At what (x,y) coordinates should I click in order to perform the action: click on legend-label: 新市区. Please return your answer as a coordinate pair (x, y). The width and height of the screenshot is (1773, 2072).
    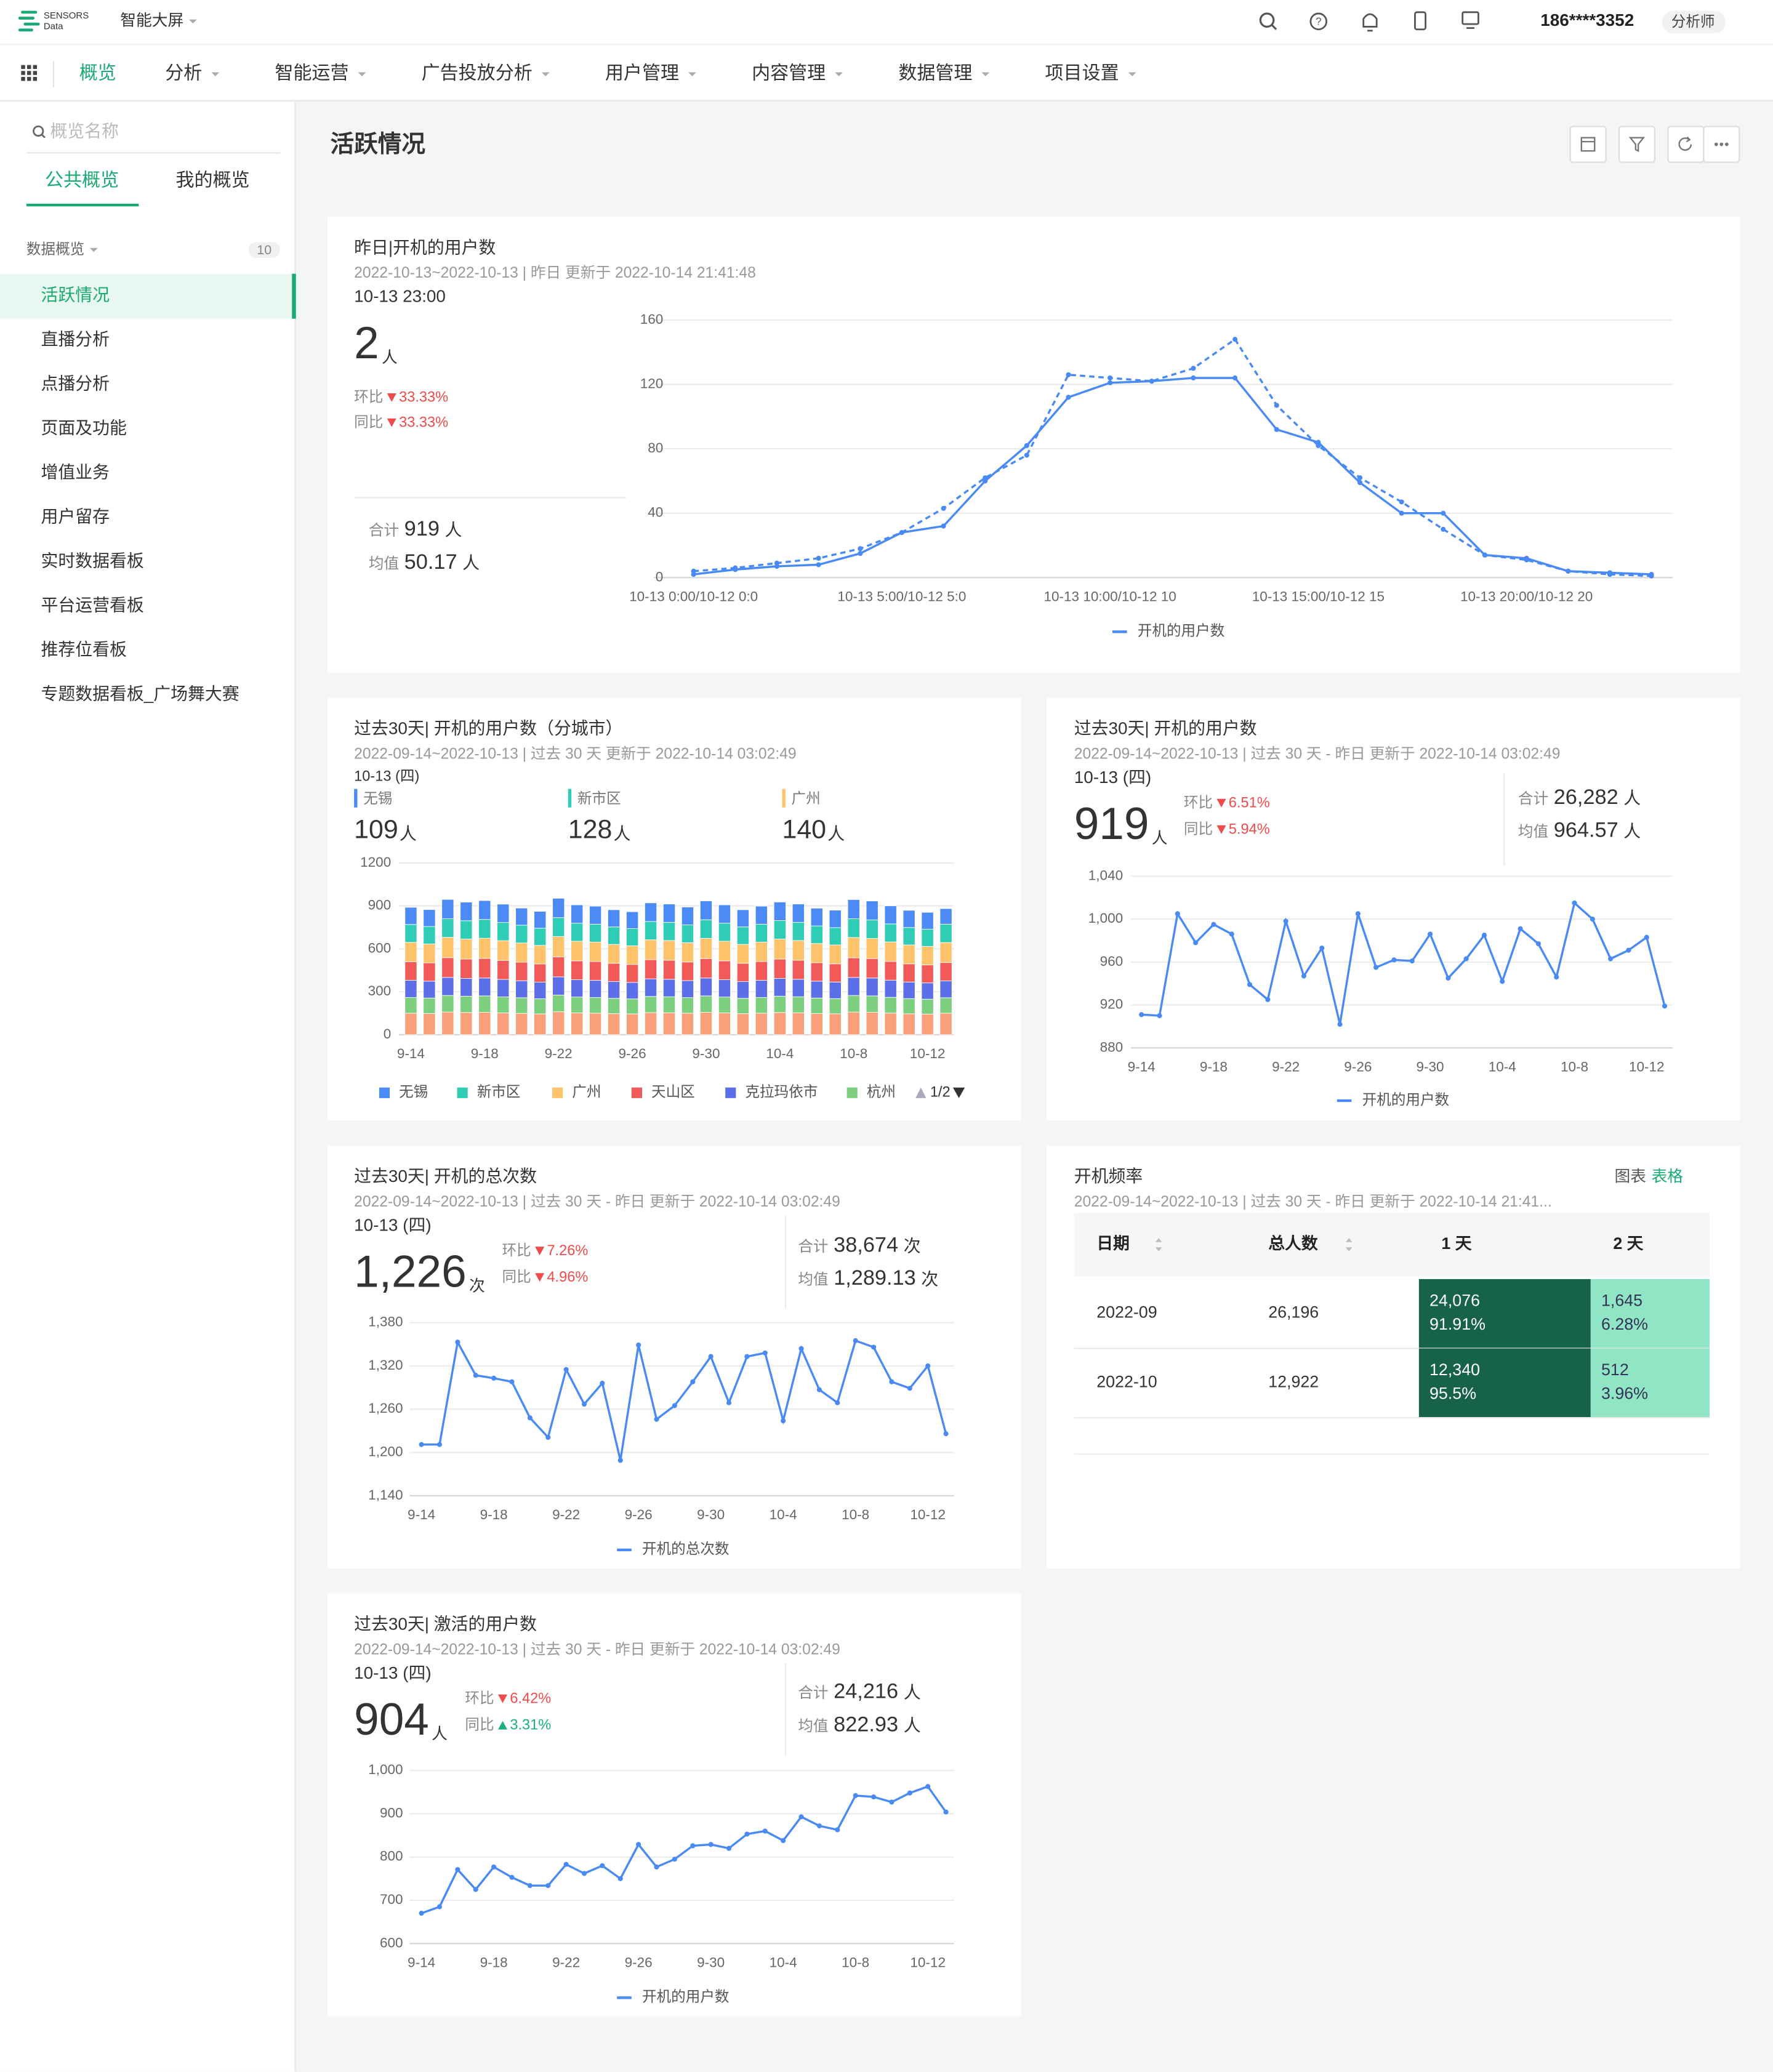
    Looking at the image, I should click on (499, 1092).